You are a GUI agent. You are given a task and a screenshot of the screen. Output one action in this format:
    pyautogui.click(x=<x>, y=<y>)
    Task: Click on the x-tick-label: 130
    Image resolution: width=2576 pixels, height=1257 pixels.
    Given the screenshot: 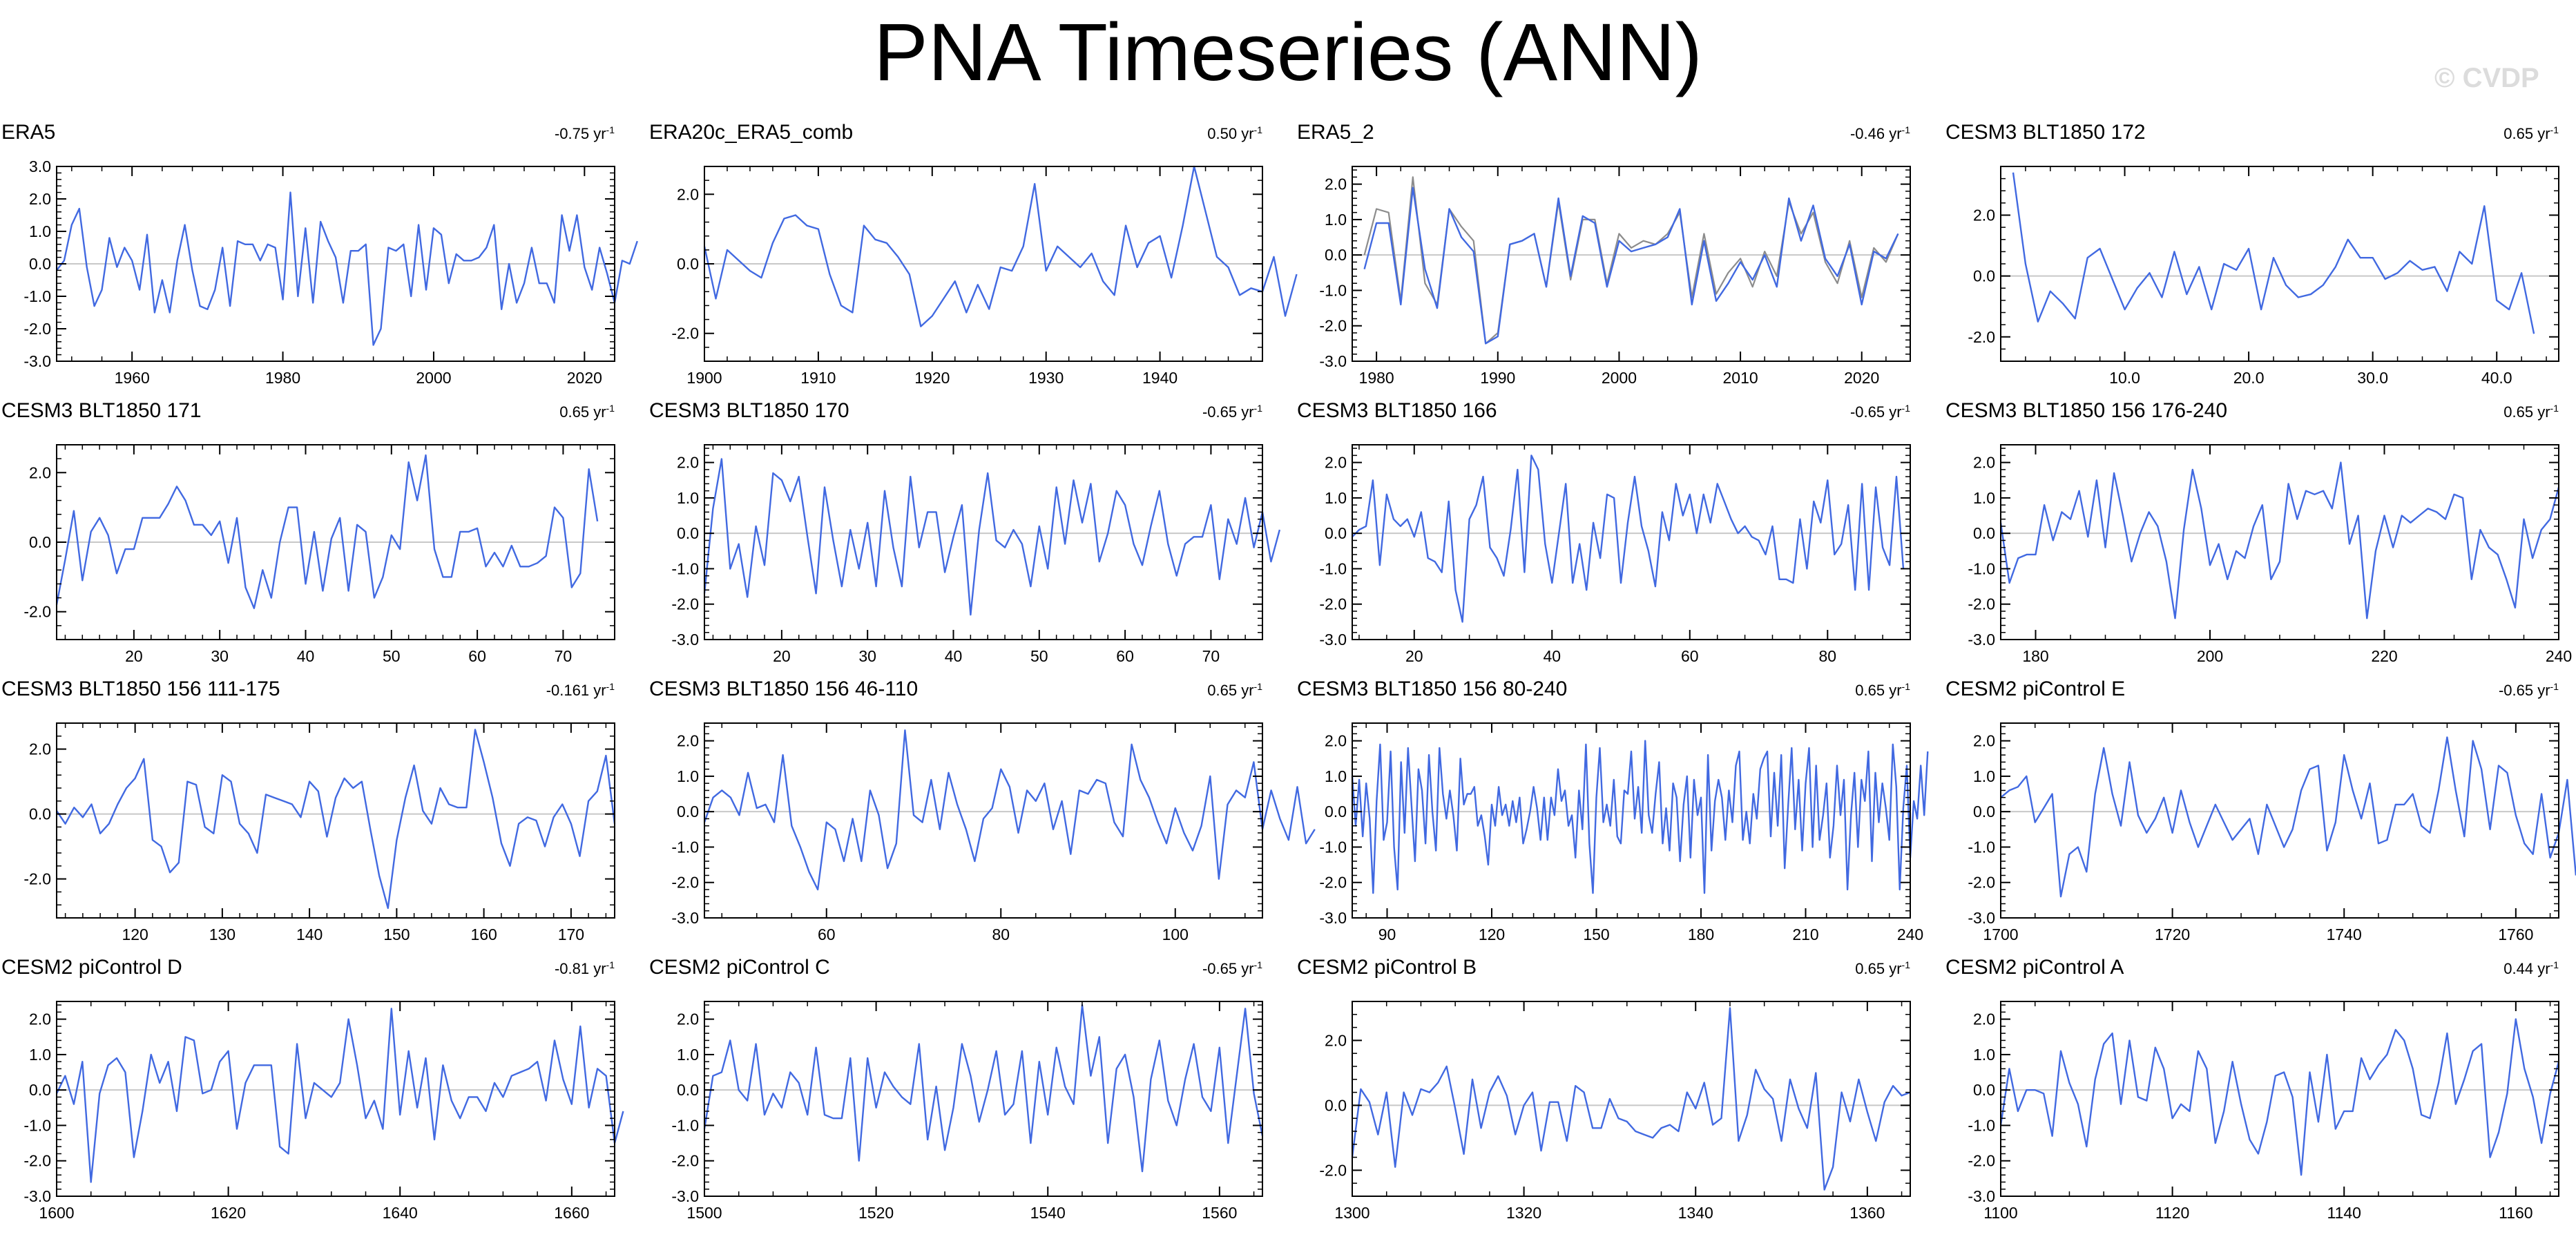 What is the action you would take?
    pyautogui.click(x=222, y=934)
    